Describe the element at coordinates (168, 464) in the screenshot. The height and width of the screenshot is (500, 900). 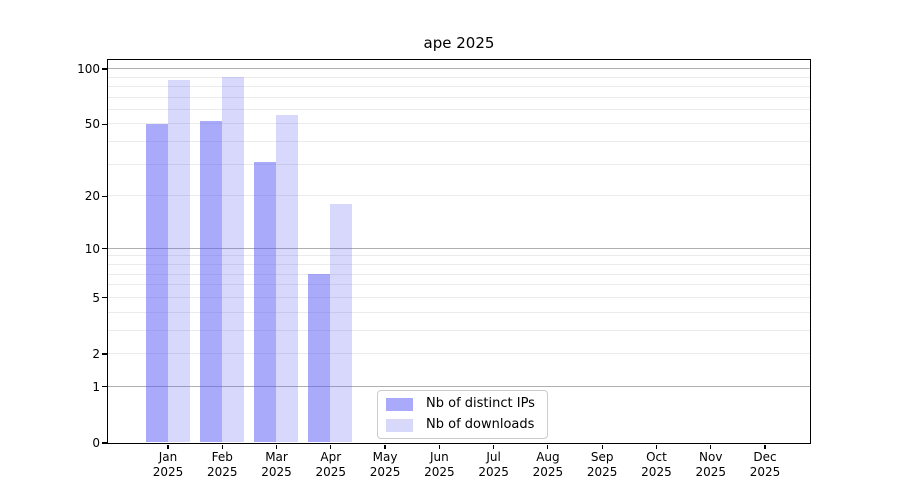
I see `x-tick-label-jan: Jan 2025` at that location.